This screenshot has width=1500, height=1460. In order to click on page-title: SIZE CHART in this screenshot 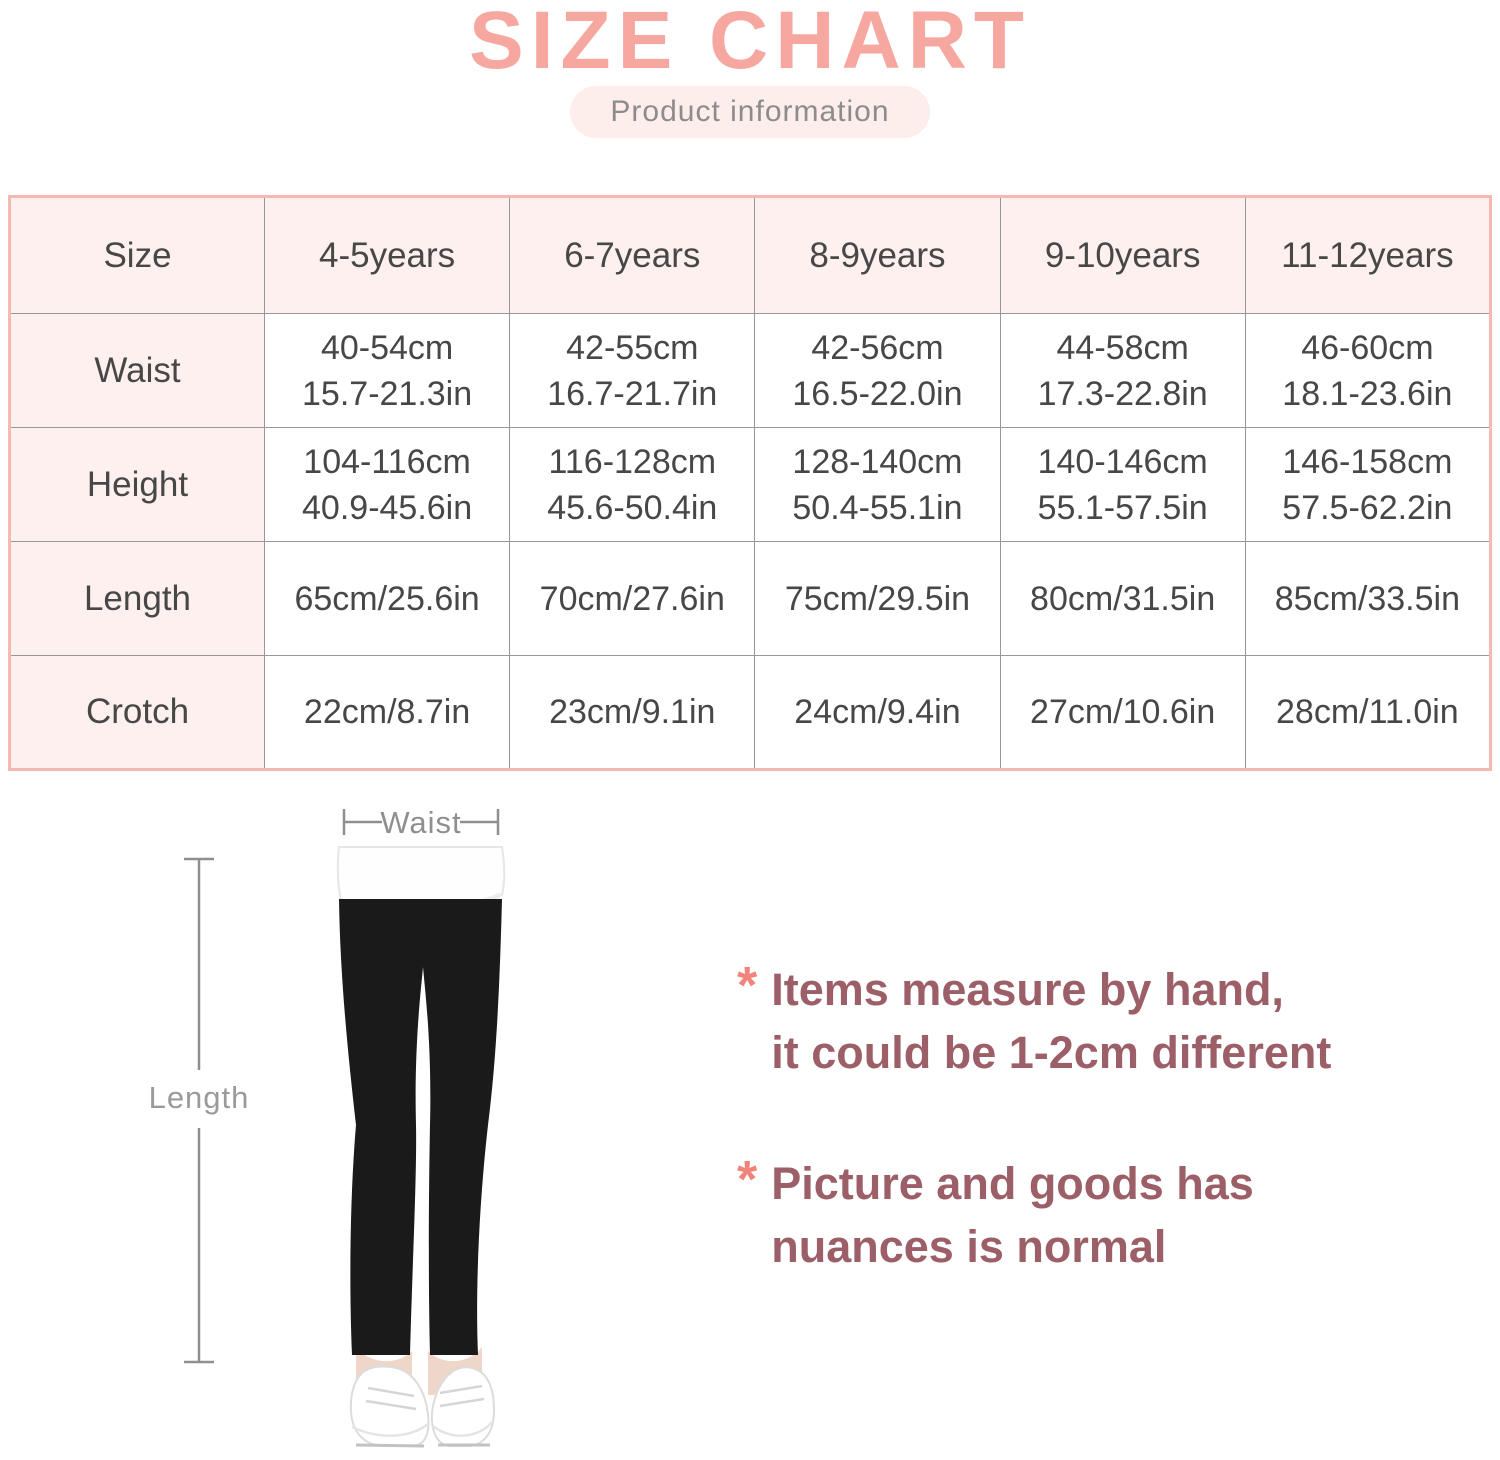, I will do `click(750, 43)`.